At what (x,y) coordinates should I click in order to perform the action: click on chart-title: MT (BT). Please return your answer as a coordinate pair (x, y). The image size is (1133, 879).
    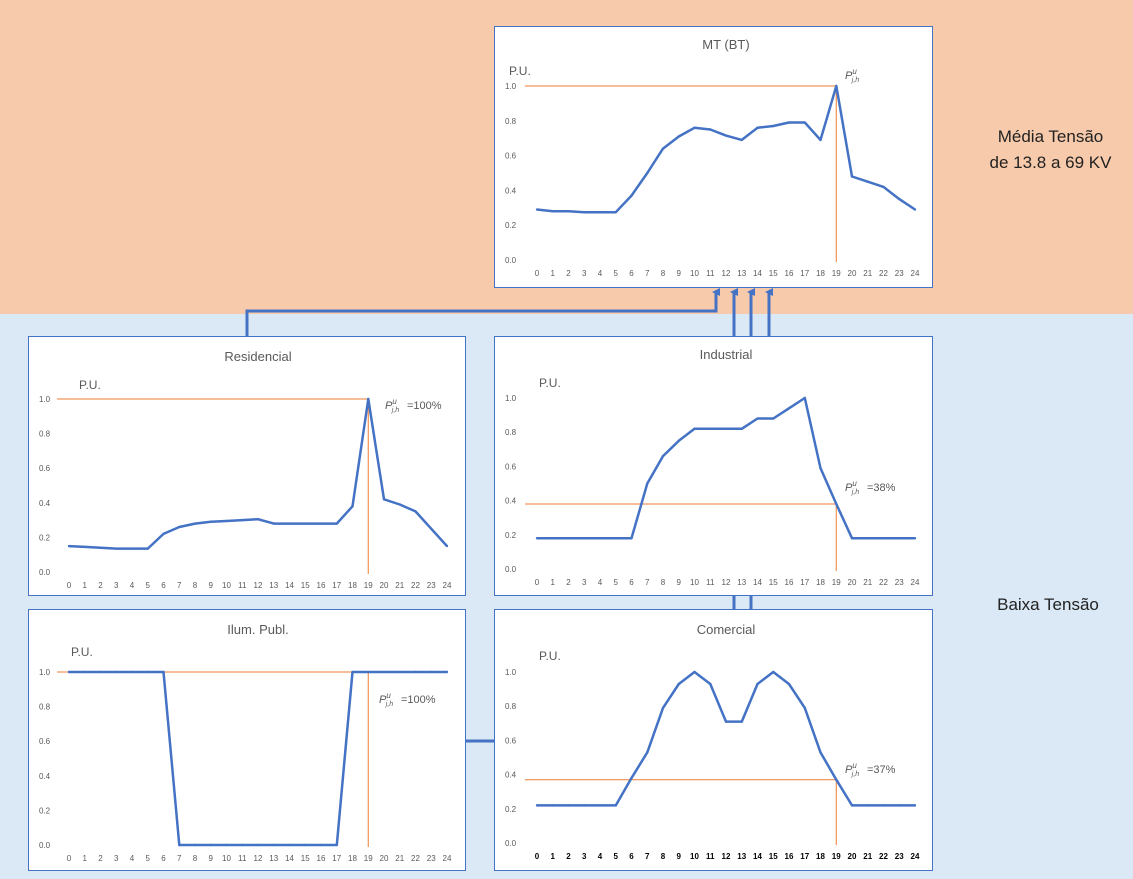
    Looking at the image, I should click on (725, 44).